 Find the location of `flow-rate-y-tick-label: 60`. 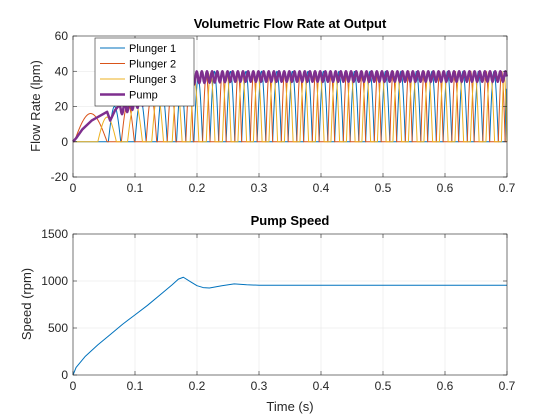

flow-rate-y-tick-label: 60 is located at coordinates (62, 36).